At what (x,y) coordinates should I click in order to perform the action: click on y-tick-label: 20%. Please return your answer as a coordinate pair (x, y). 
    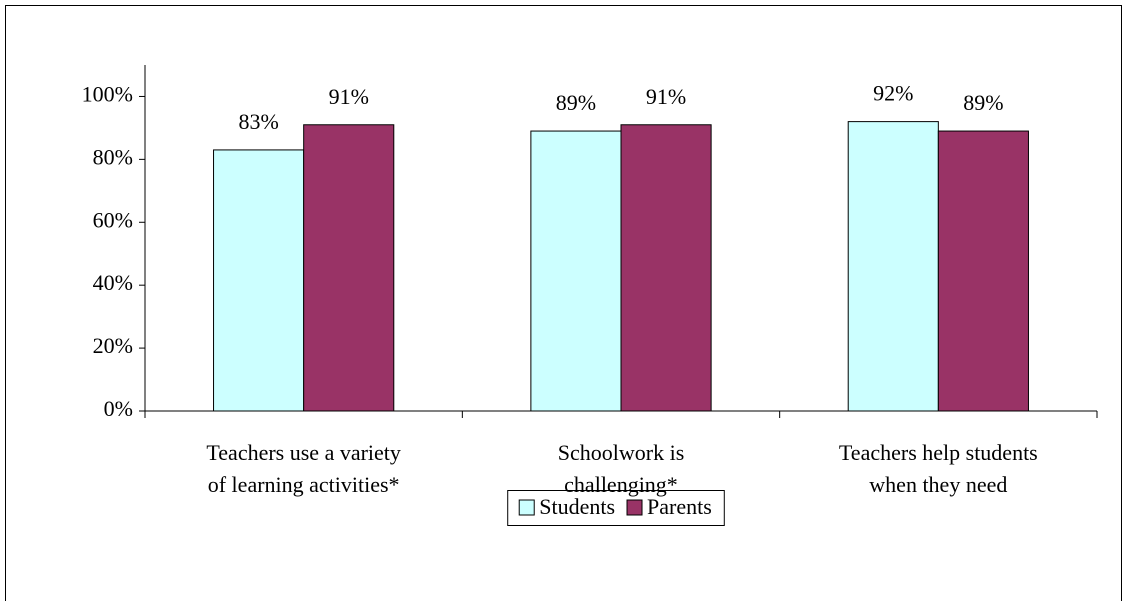
    Looking at the image, I should click on (113, 345).